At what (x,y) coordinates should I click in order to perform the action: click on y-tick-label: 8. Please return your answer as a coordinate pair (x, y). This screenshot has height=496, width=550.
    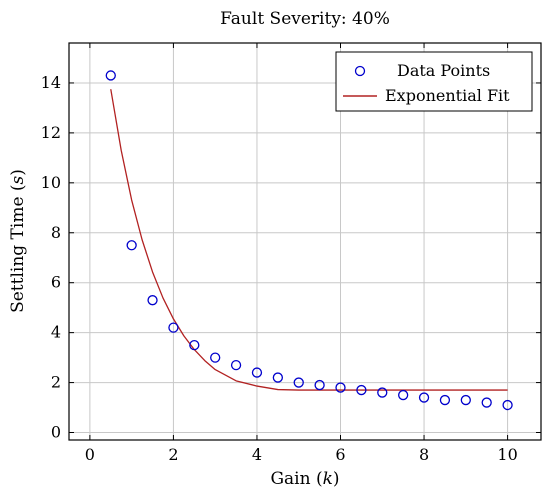
    Looking at the image, I should click on (56, 232).